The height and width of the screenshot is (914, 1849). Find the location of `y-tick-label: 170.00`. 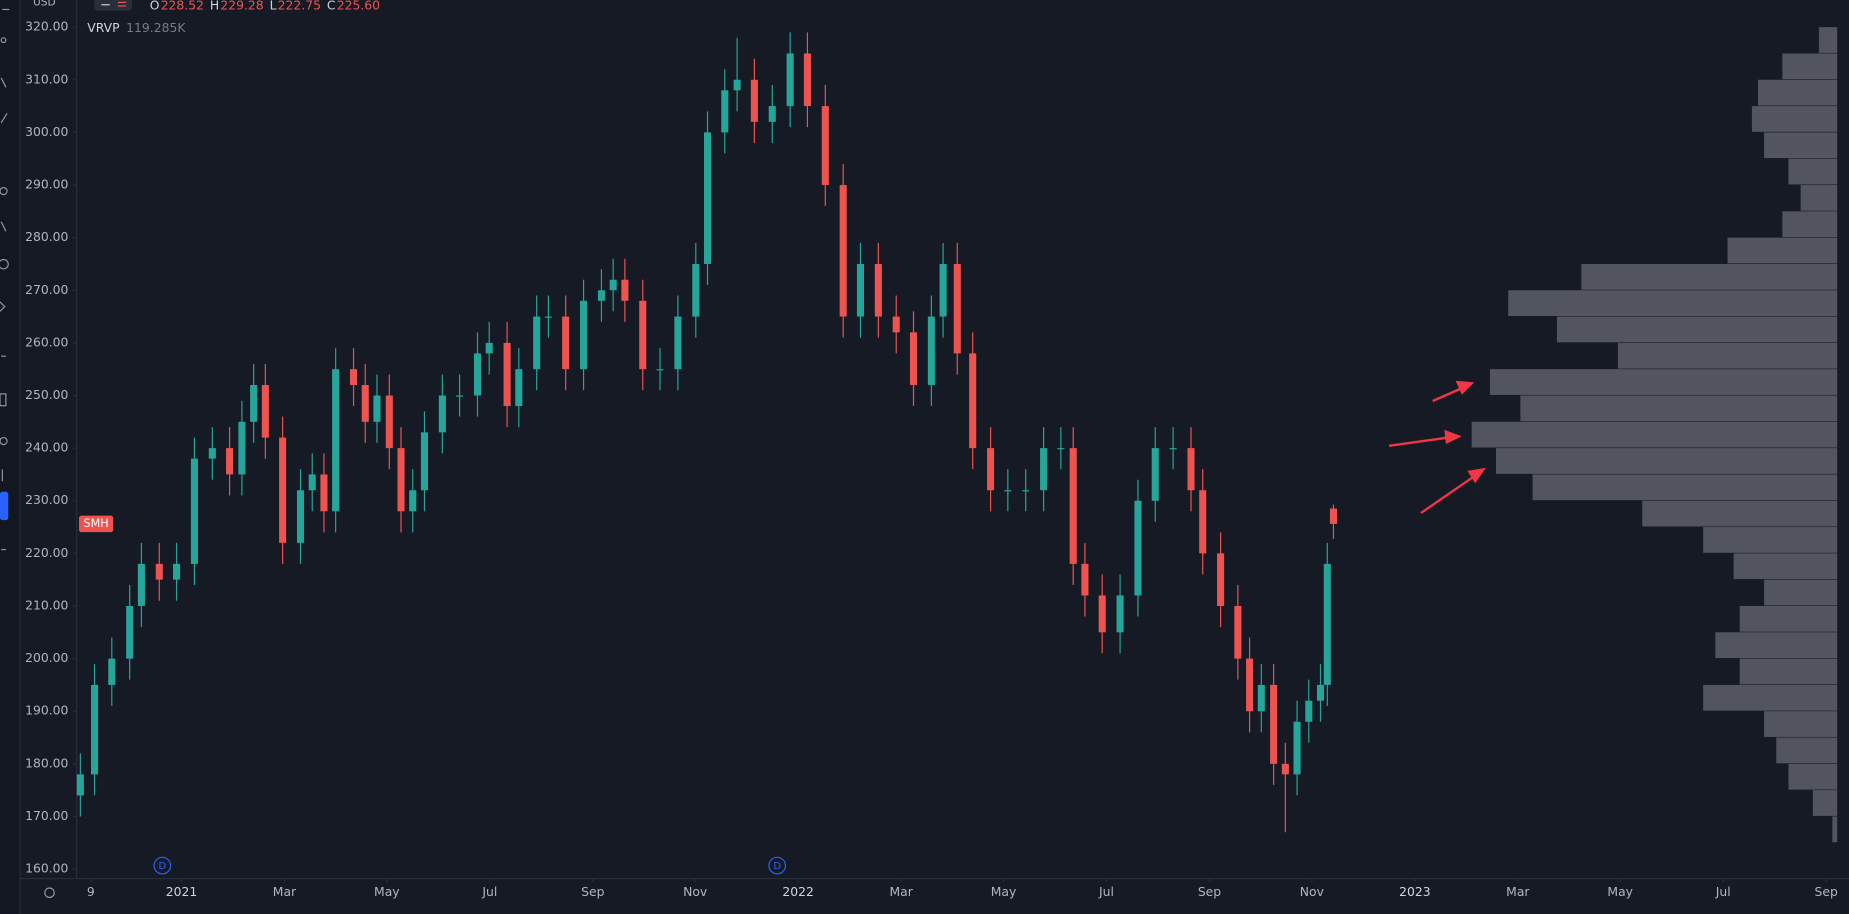

y-tick-label: 170.00 is located at coordinates (46, 816).